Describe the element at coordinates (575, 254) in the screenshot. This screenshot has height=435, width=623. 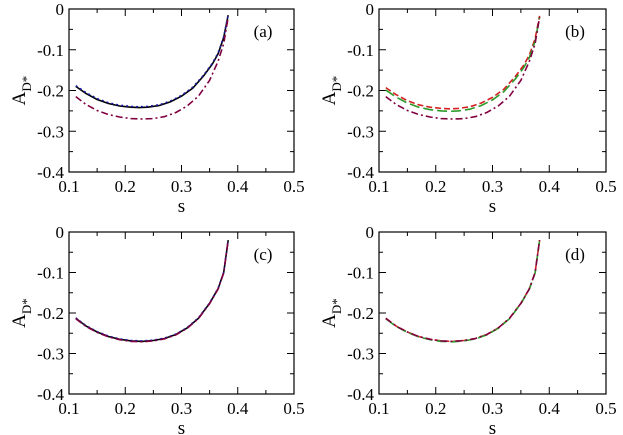
I see `panel-label: (d)` at that location.